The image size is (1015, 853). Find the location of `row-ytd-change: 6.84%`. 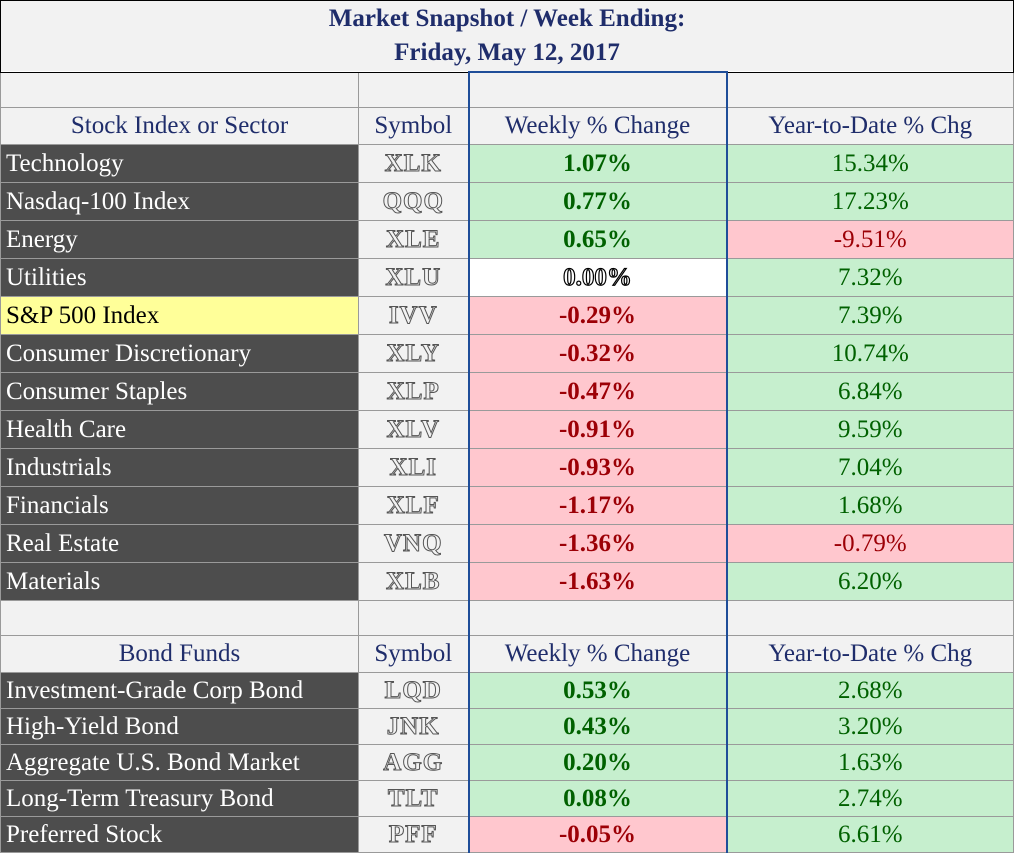

row-ytd-change: 6.84% is located at coordinates (870, 392).